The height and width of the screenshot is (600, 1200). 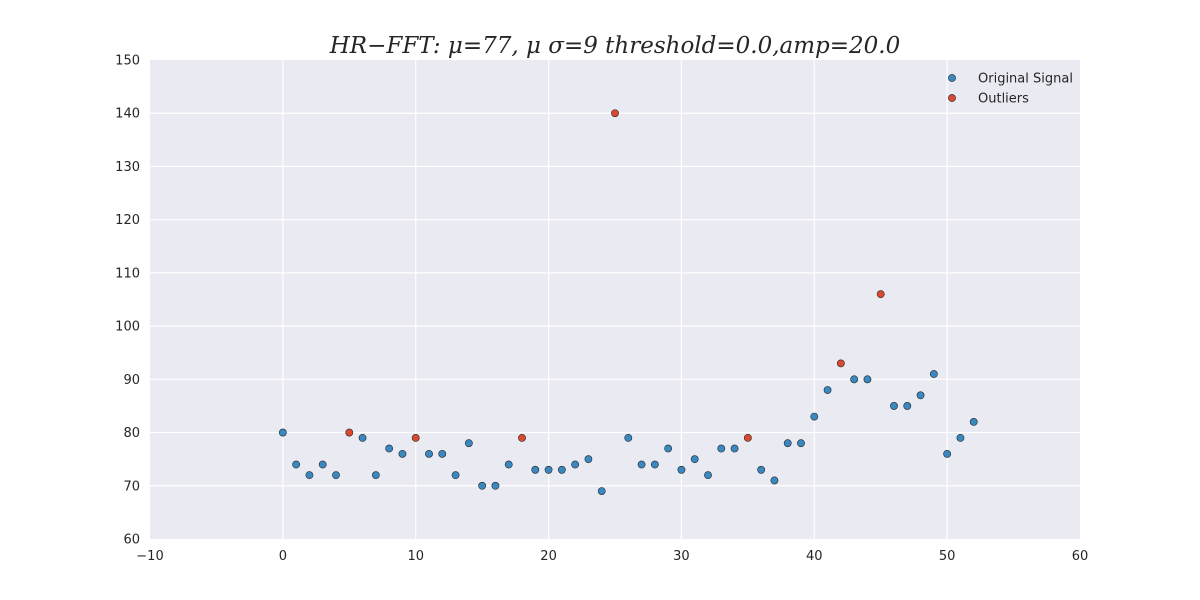 I want to click on legend-marker-original-signal, so click(x=952, y=78).